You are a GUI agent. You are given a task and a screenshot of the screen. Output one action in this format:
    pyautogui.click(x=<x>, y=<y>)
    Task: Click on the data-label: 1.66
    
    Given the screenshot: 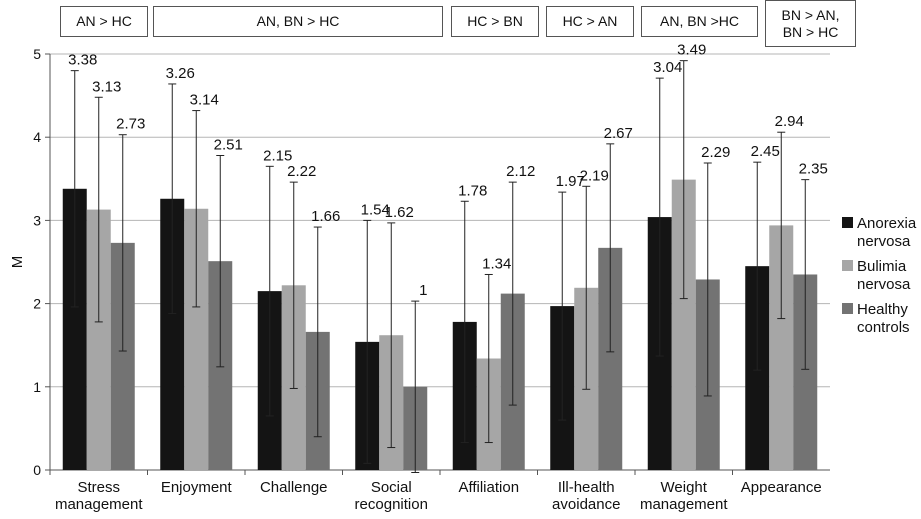 What is the action you would take?
    pyautogui.click(x=325, y=216)
    